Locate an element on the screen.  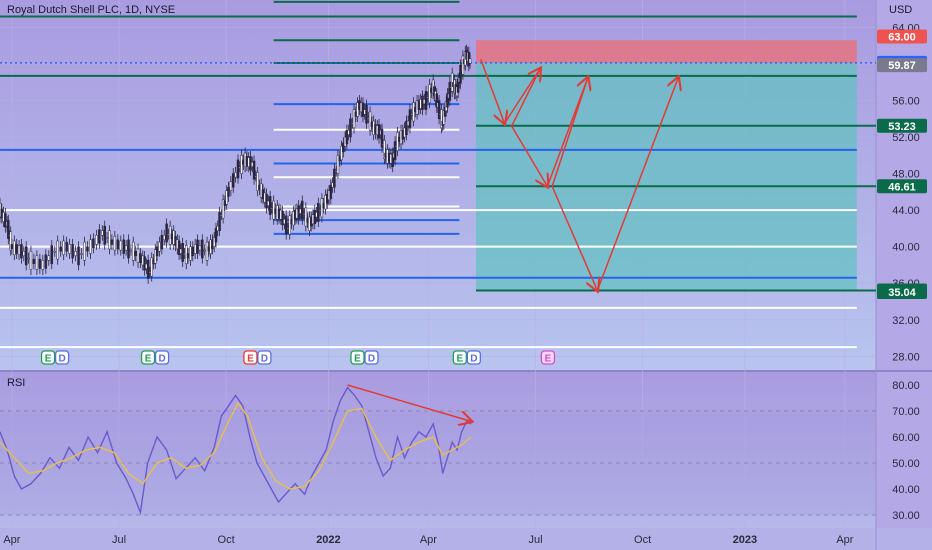
price-tick-label: 56.00 is located at coordinates (906, 101).